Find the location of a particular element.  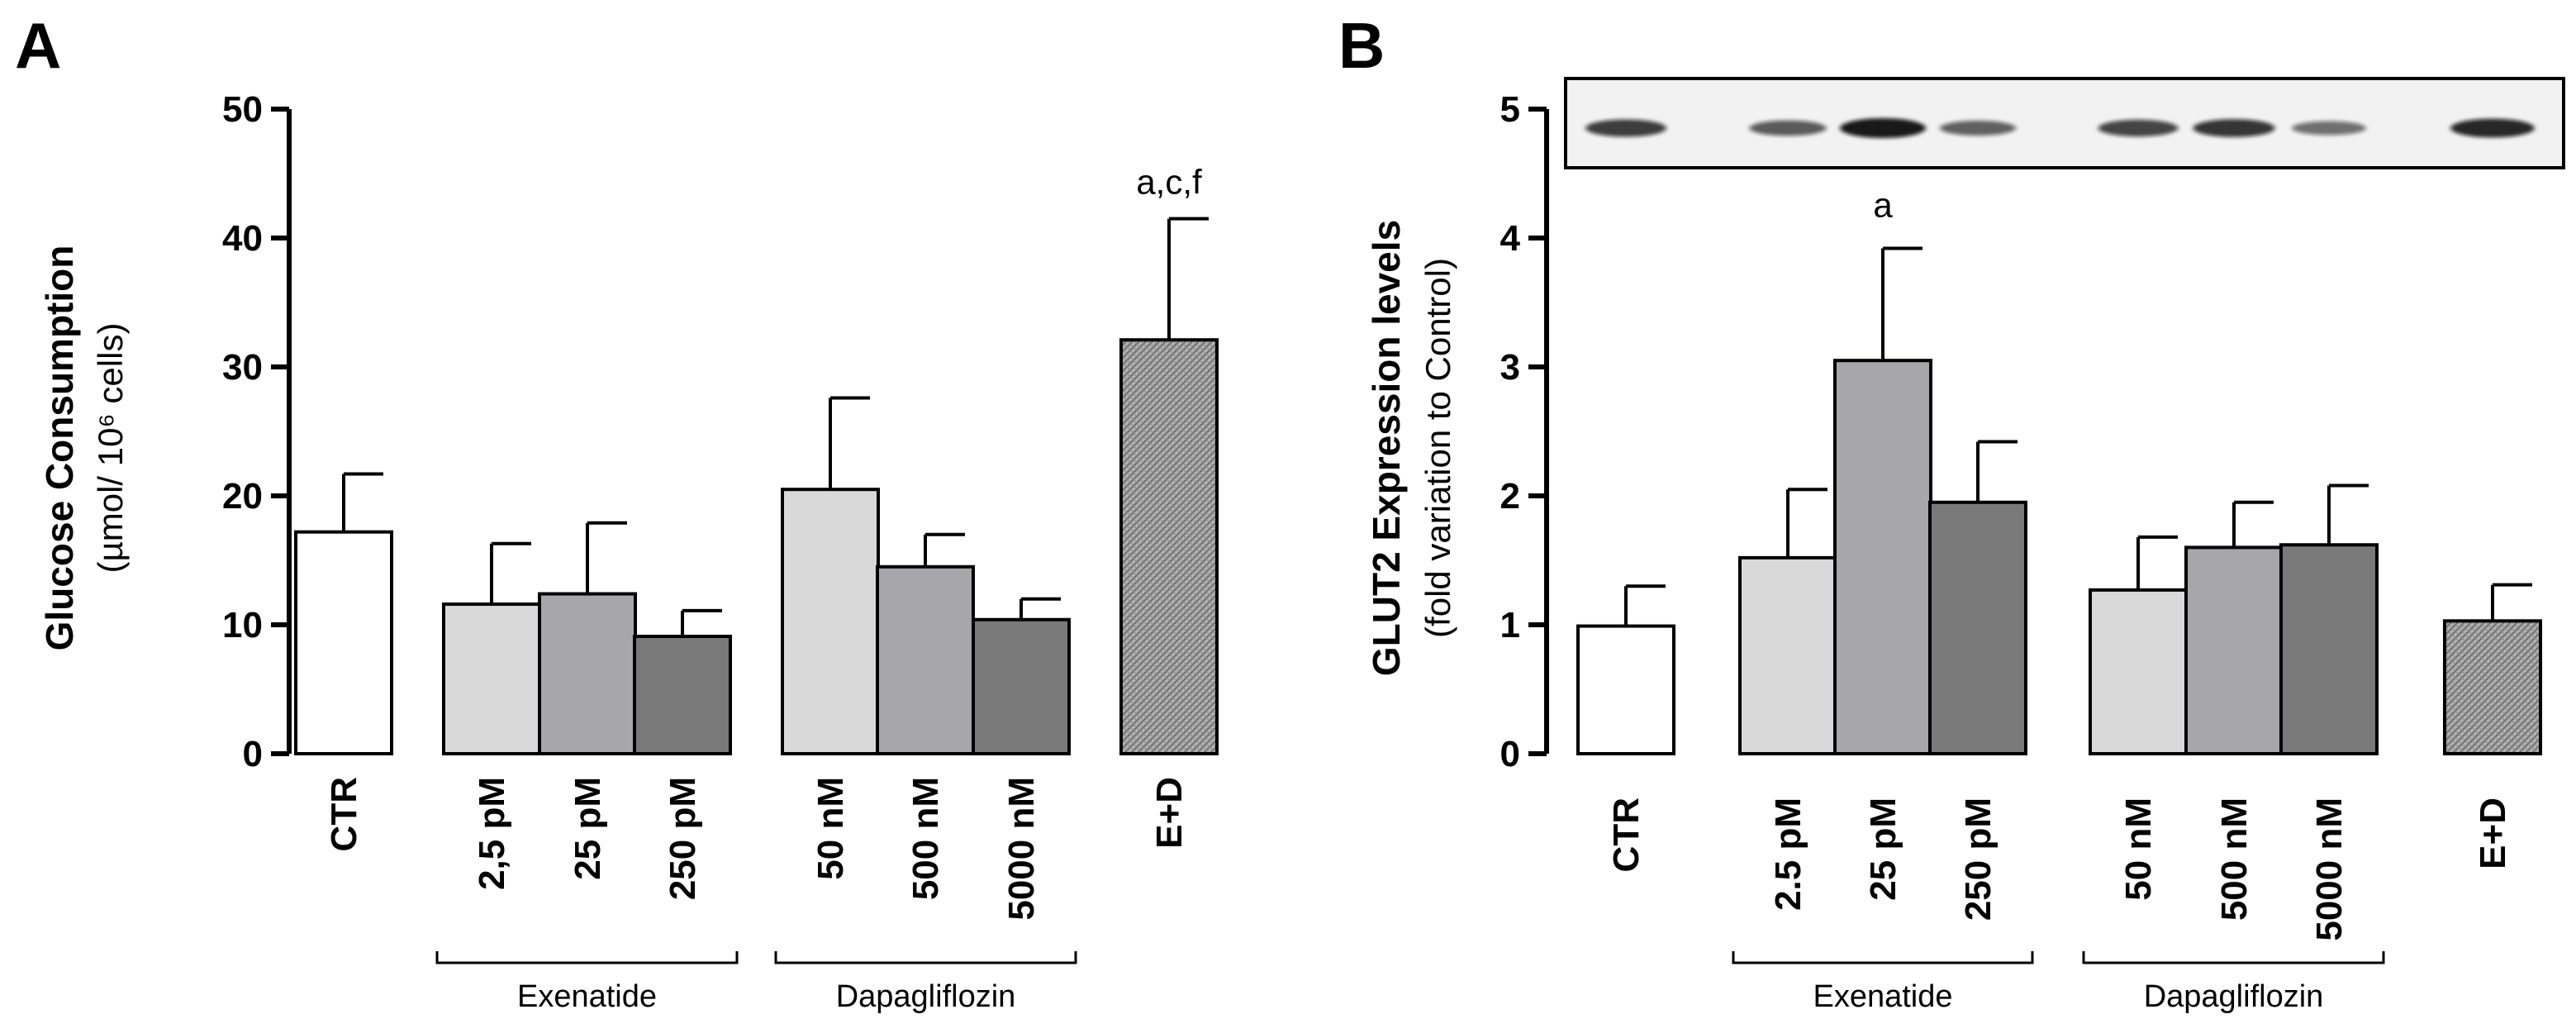

y-axis-title-a: Glucose Consumption is located at coordinates (60, 448).